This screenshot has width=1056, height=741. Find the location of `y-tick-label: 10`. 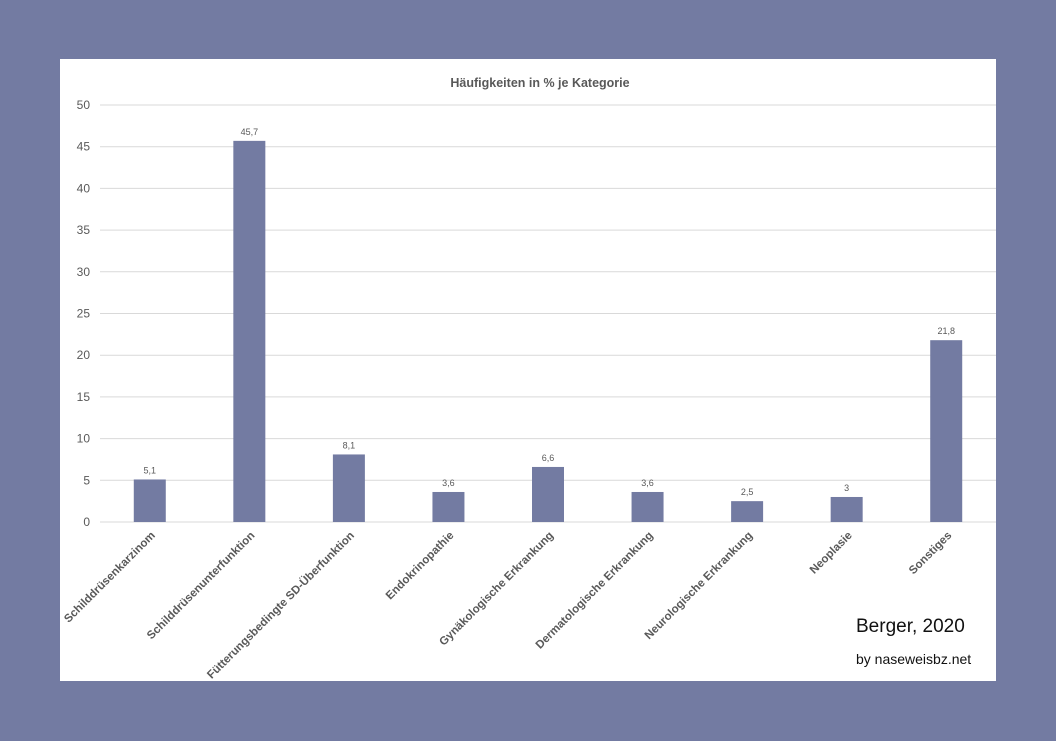

y-tick-label: 10 is located at coordinates (84, 439).